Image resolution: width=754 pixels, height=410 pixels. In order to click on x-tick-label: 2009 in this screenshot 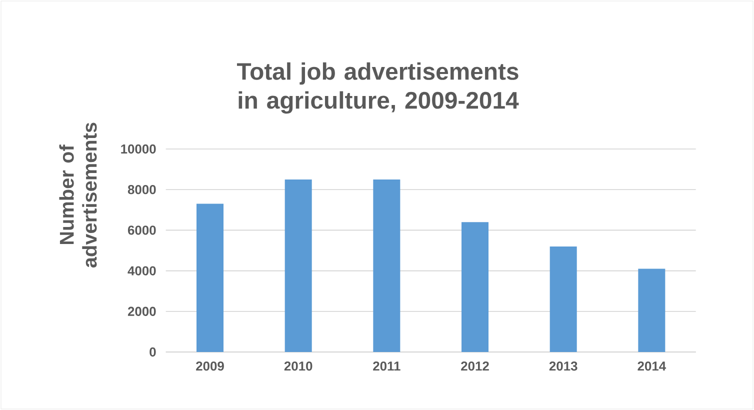, I will do `click(210, 366)`.